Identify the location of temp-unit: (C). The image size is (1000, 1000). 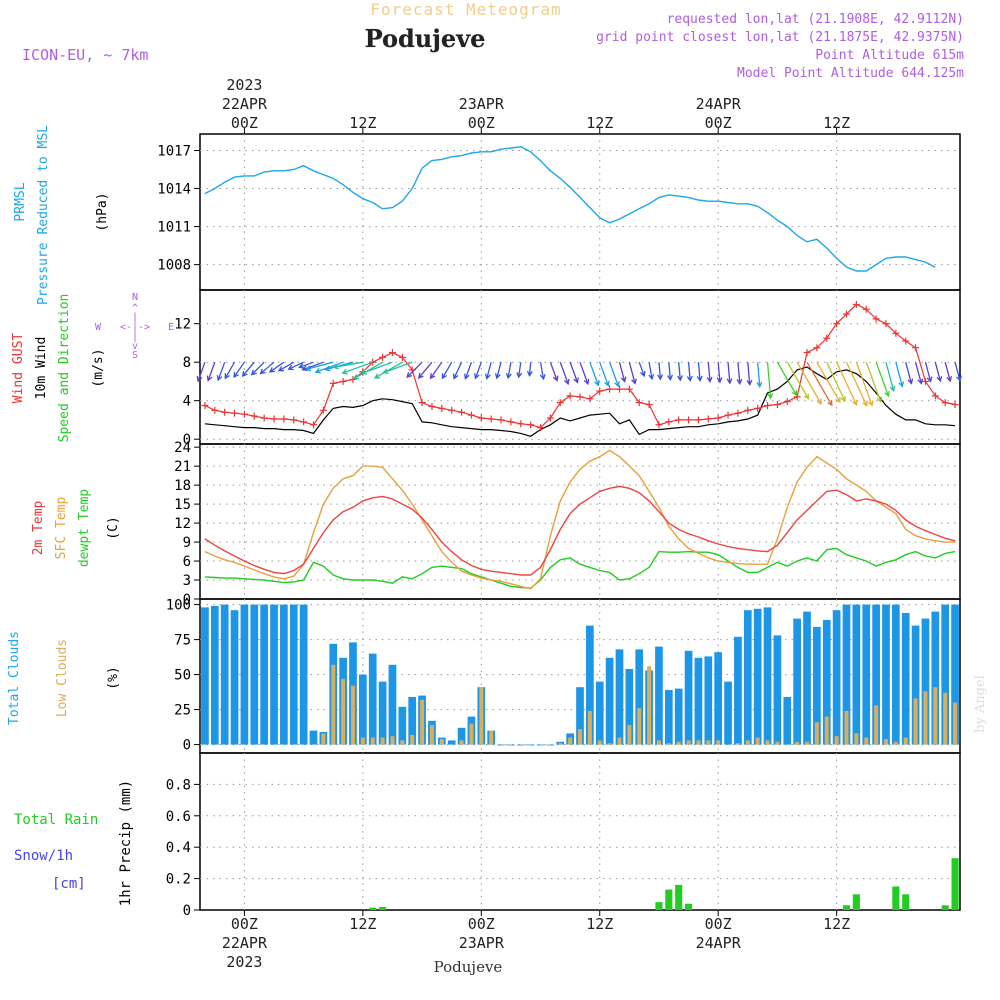
(113, 527).